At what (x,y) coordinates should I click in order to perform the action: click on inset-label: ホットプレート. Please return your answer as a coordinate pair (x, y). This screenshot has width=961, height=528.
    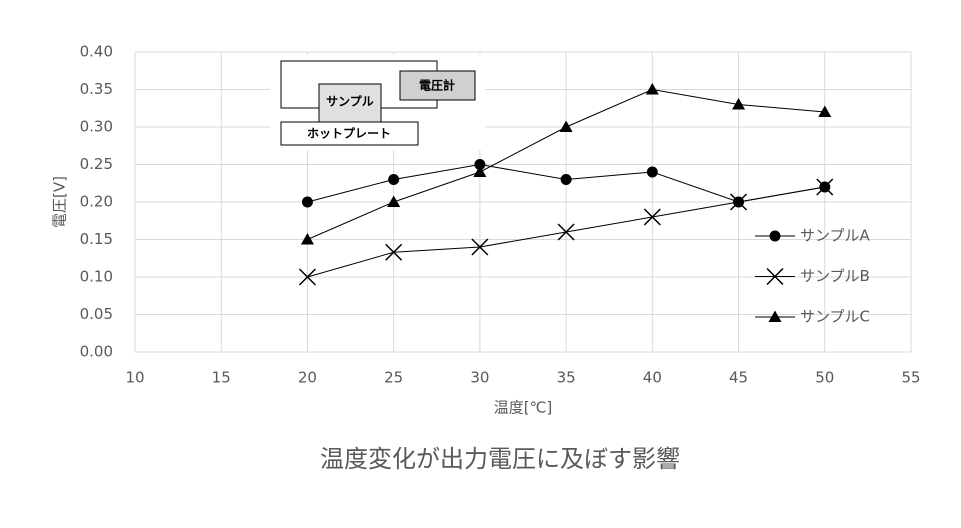
    Looking at the image, I should click on (349, 133).